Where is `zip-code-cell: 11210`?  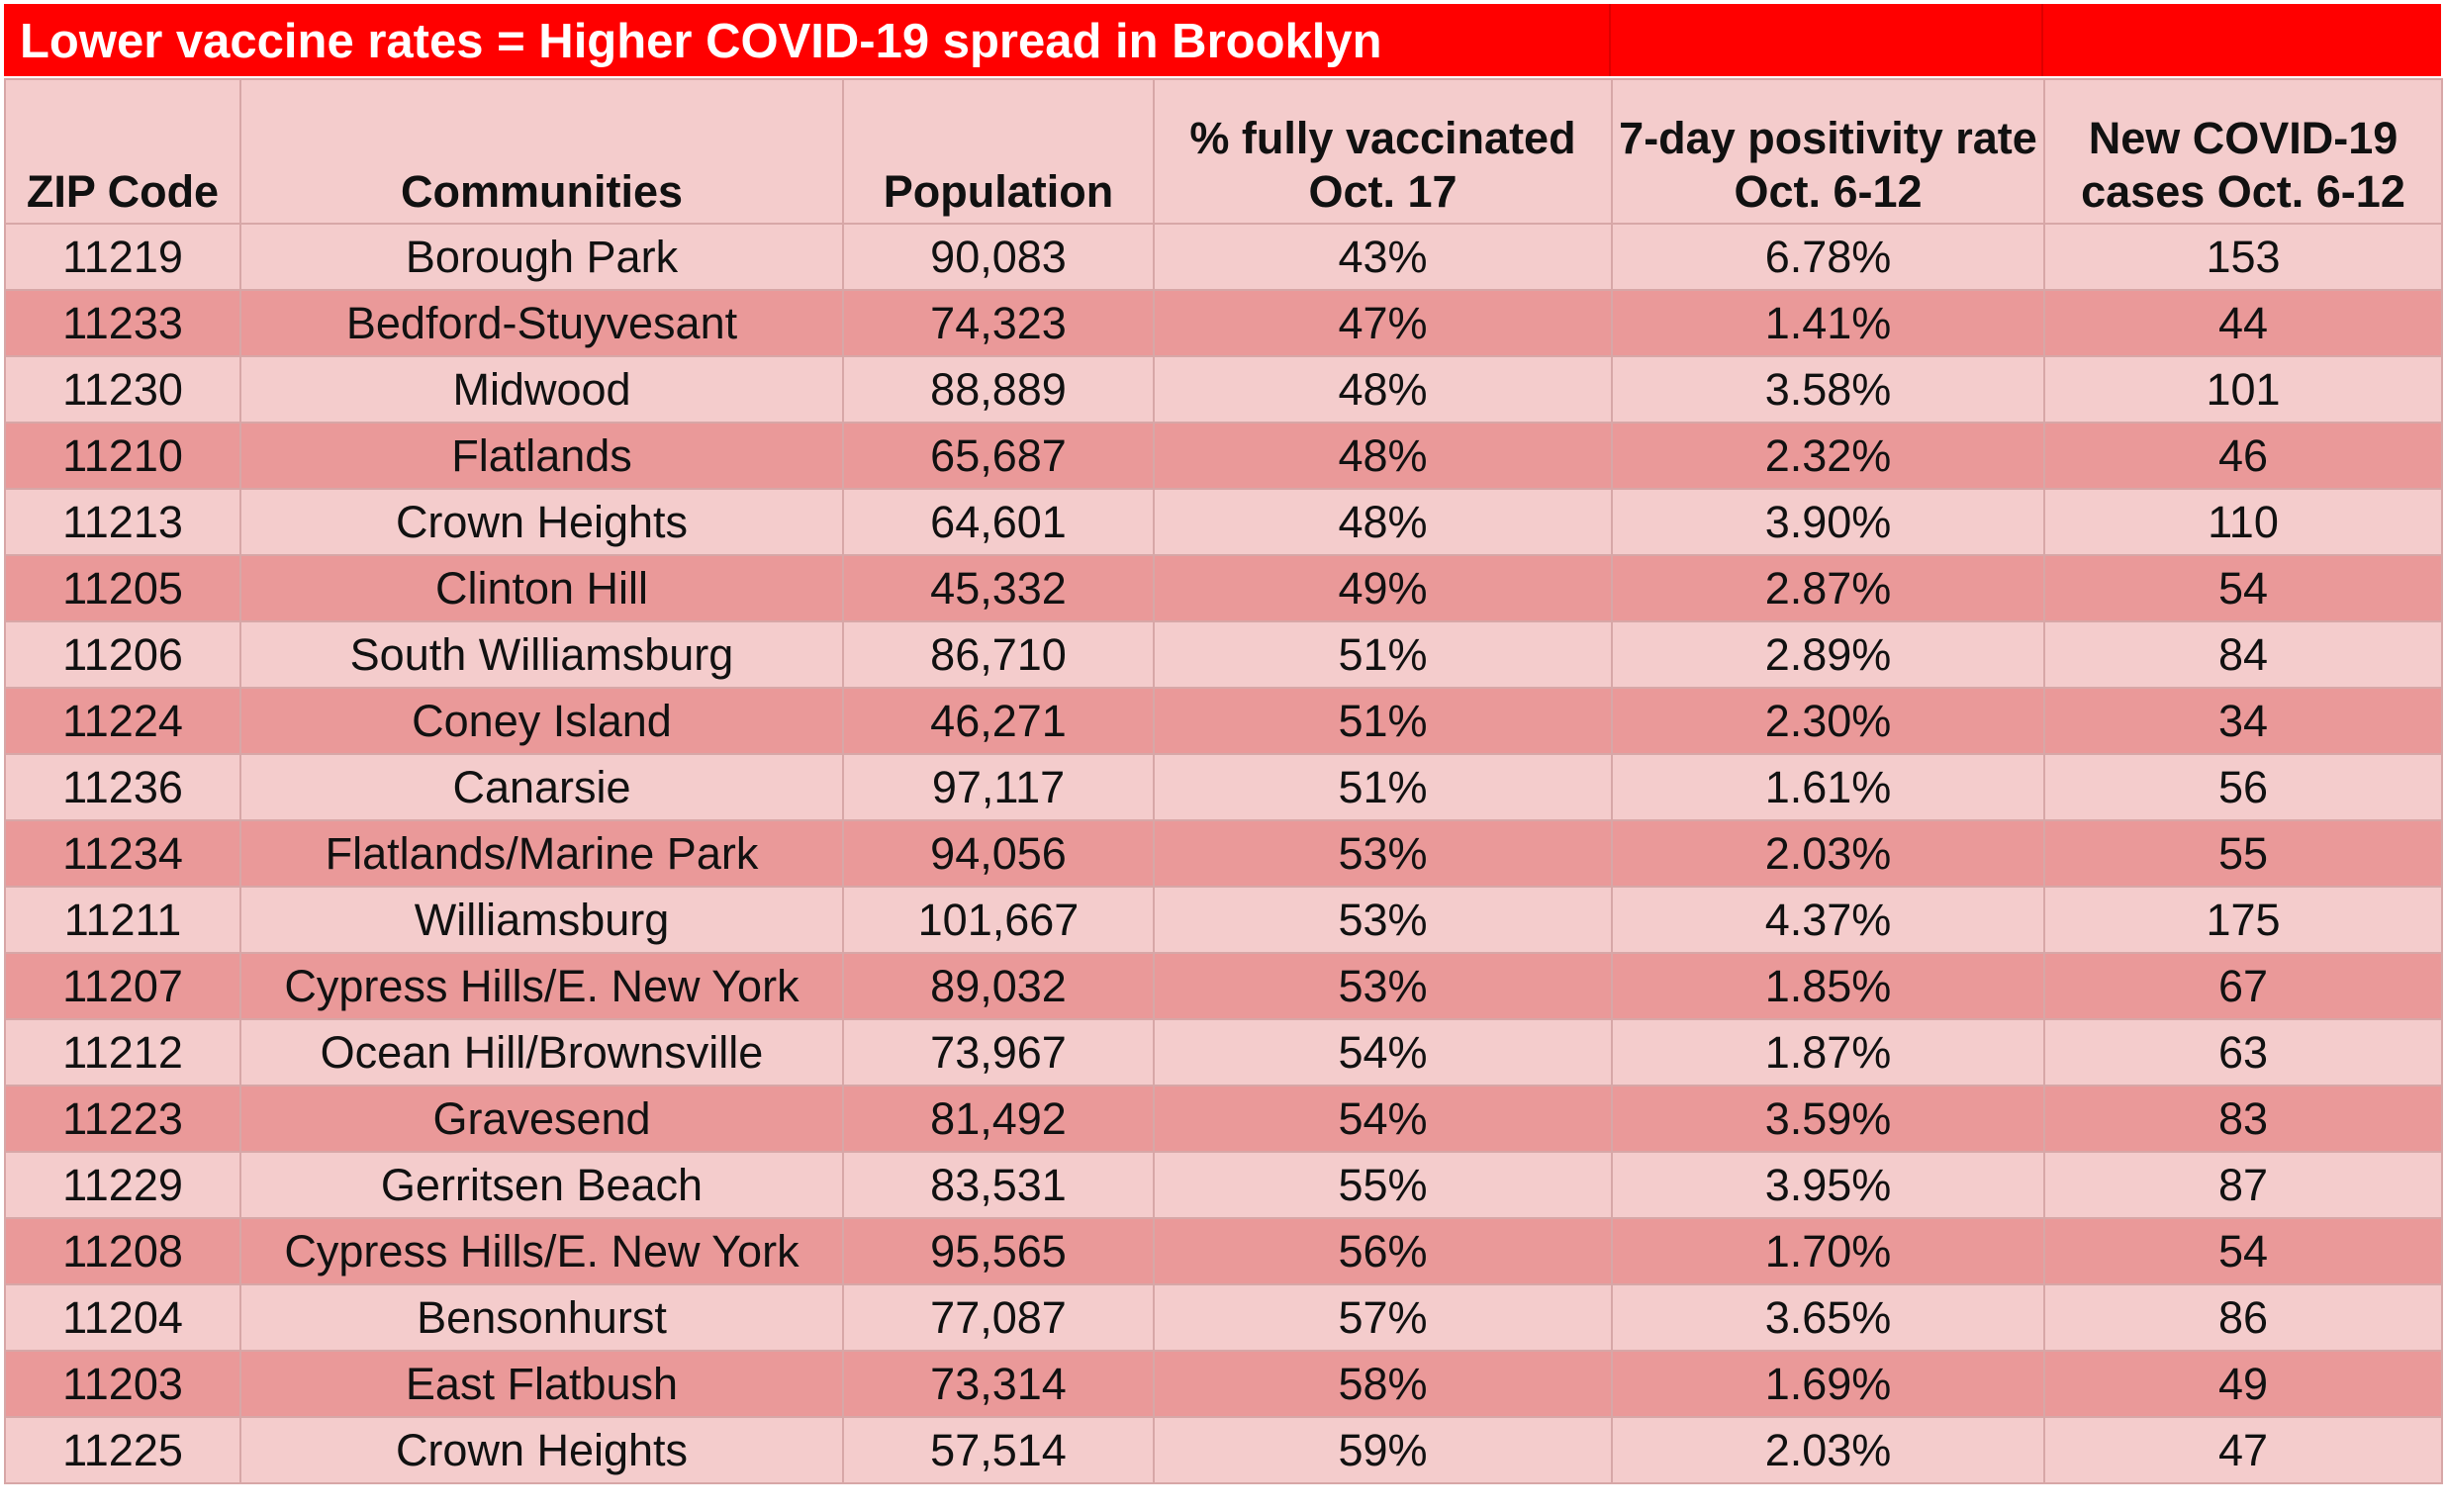
zip-code-cell: 11210 is located at coordinates (122, 456).